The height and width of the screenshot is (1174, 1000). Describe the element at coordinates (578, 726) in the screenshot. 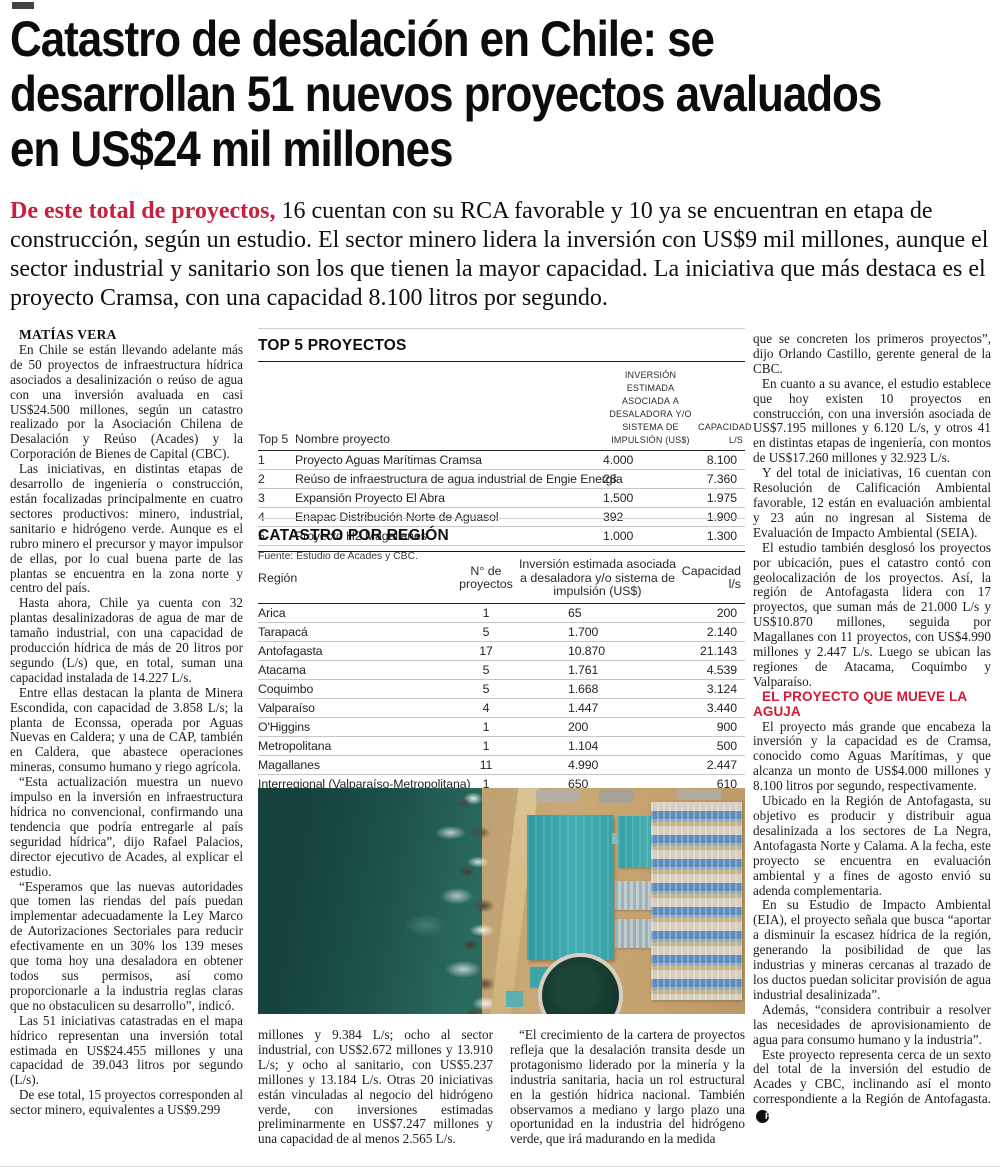

I see `cell-investment: 200` at that location.